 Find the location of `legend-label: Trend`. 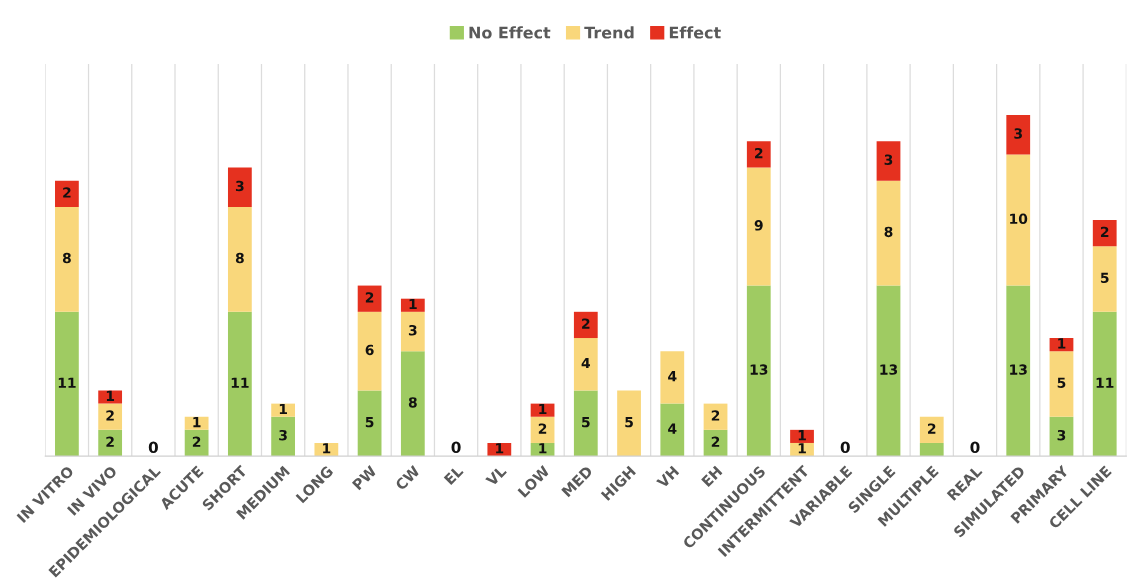

legend-label: Trend is located at coordinates (609, 32).